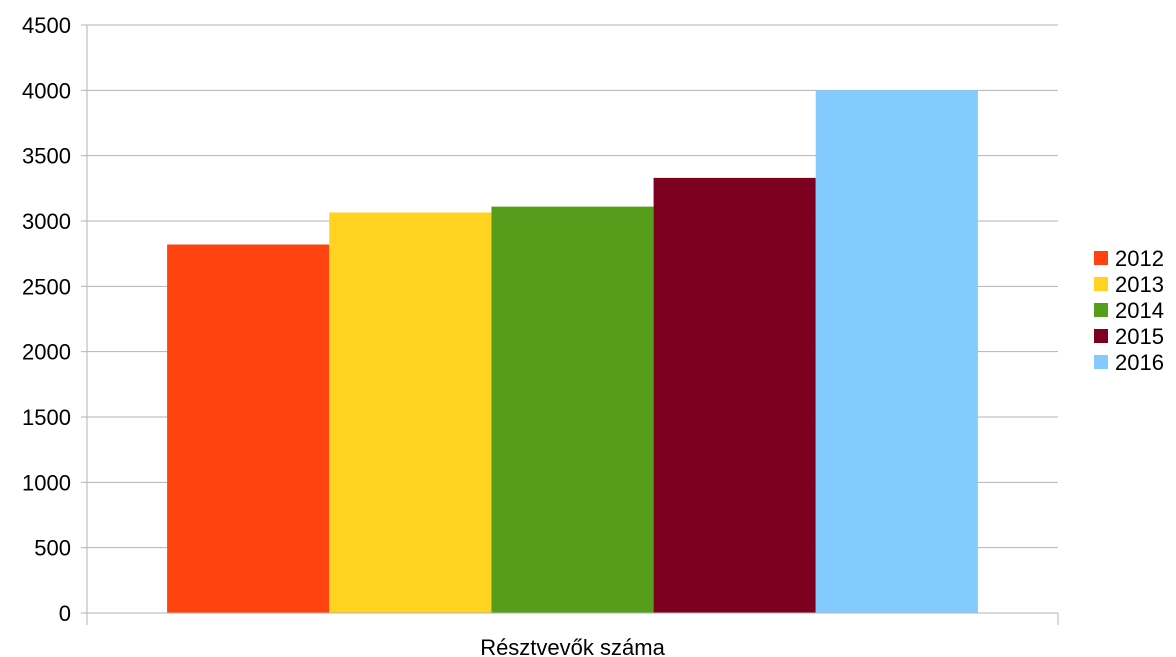  I want to click on bar-2014, so click(572, 410).